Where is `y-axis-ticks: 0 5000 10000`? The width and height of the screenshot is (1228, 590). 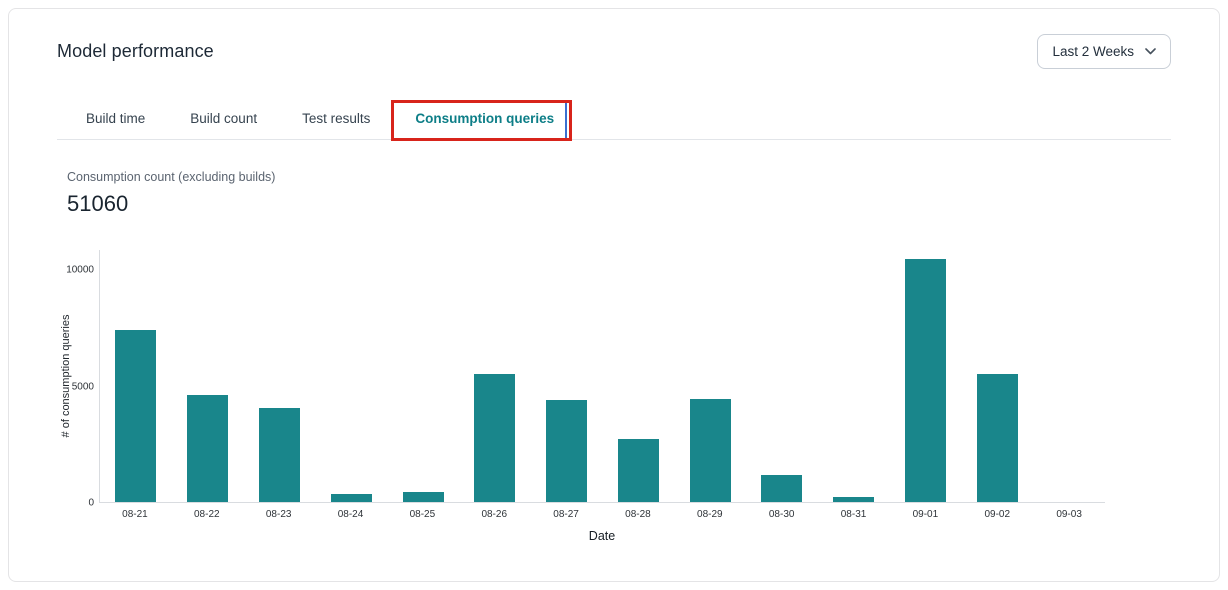
y-axis-ticks: 0 5000 10000 is located at coordinates (78, 379).